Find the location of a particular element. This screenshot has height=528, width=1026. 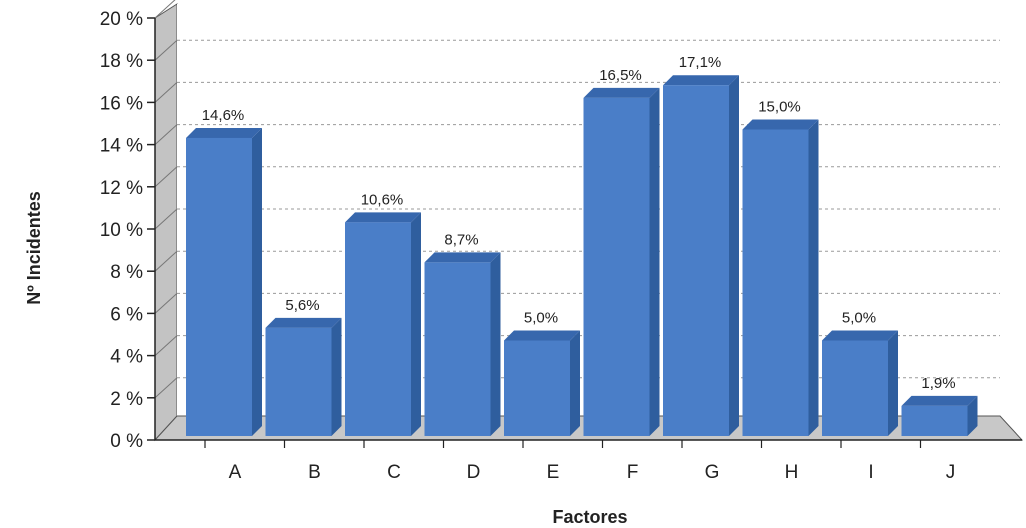

bar-I: 5,0% is located at coordinates (860, 373).